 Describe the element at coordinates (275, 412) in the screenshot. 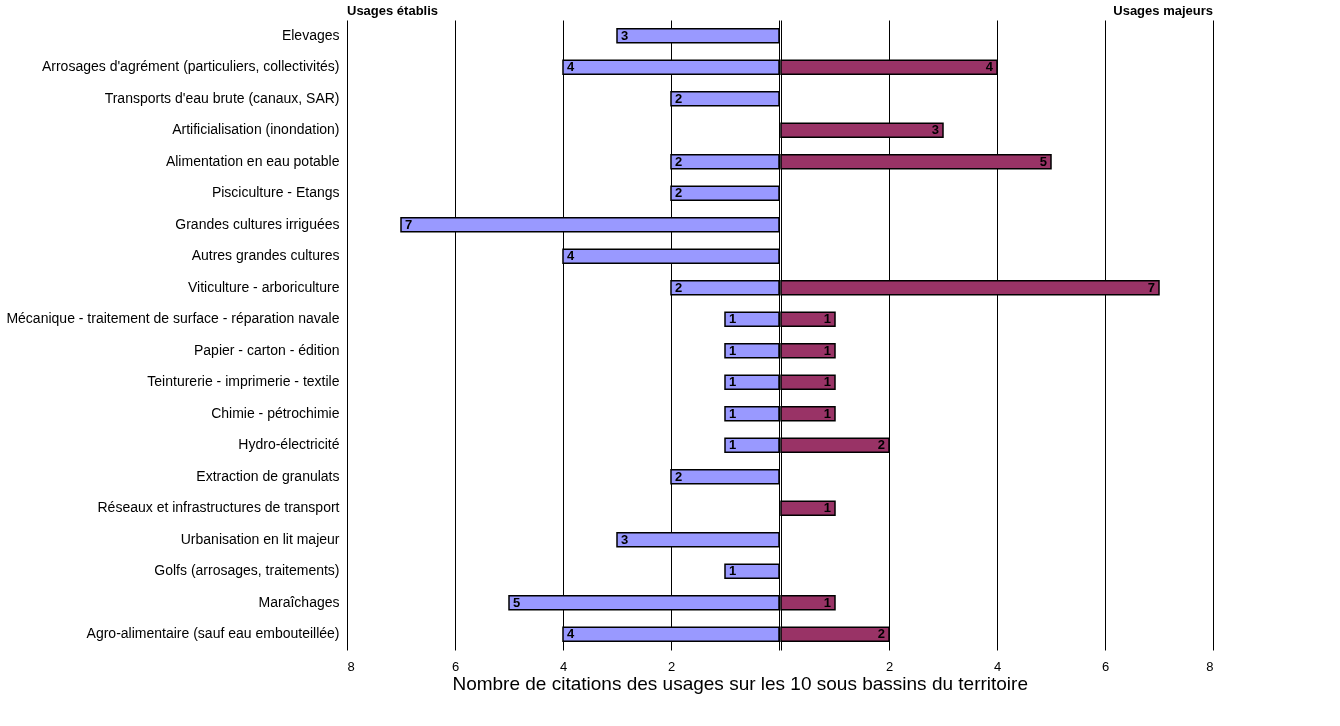

I see `y-tick-label: Chimie - pétrochimie` at that location.